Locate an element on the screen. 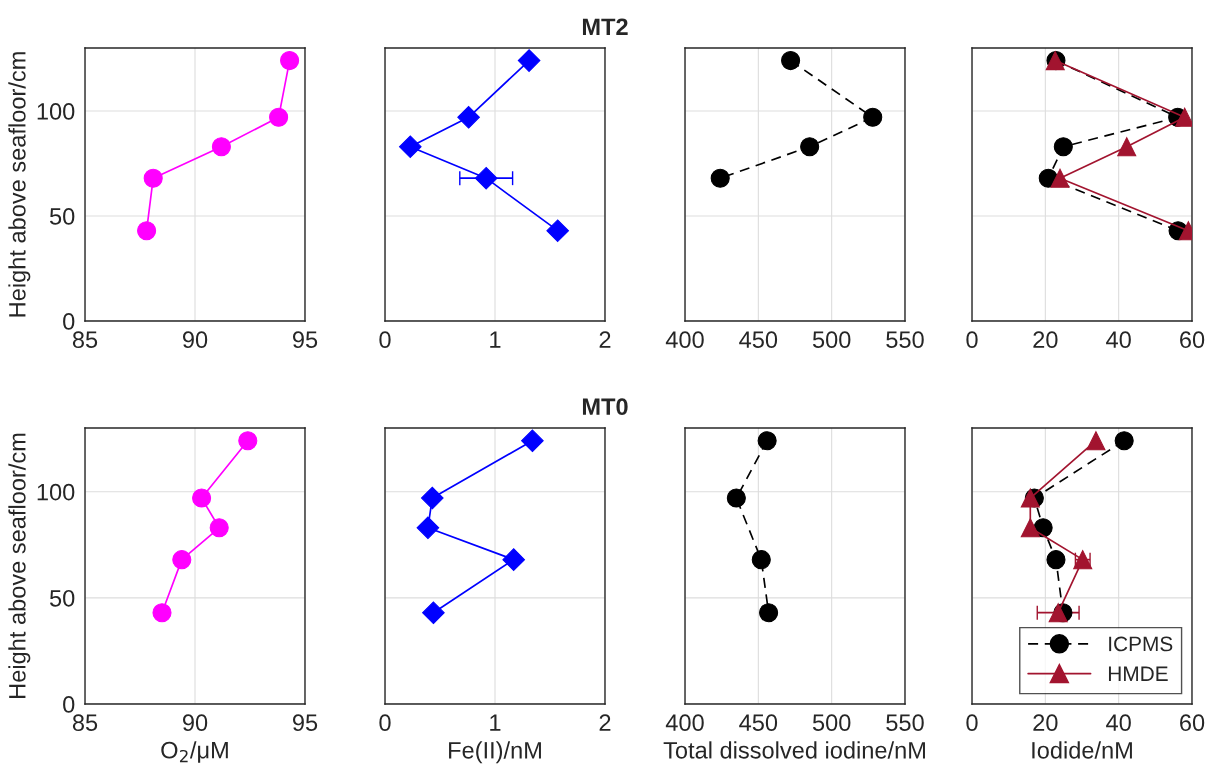 The width and height of the screenshot is (1207, 768). chart-title: MT0 is located at coordinates (605, 407).